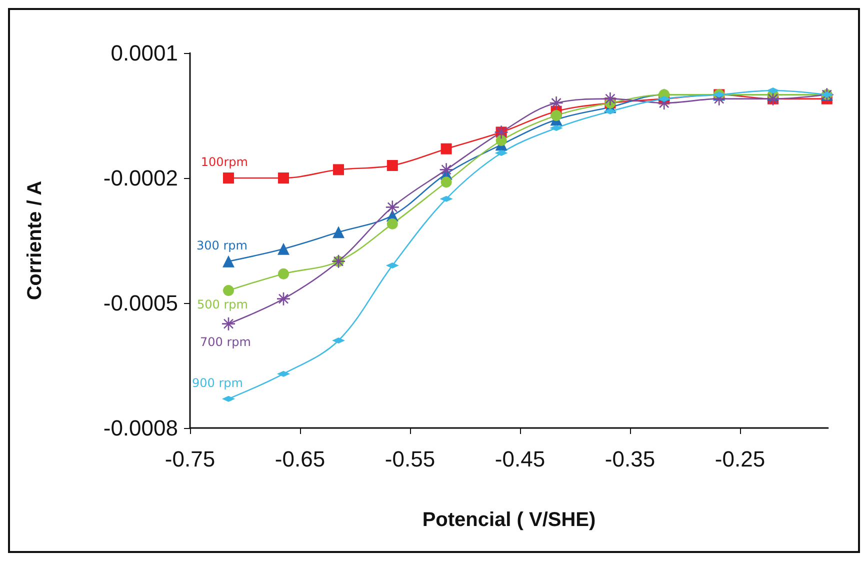 The image size is (868, 561). I want to click on y-axis-title: Corriente / A, so click(35, 240).